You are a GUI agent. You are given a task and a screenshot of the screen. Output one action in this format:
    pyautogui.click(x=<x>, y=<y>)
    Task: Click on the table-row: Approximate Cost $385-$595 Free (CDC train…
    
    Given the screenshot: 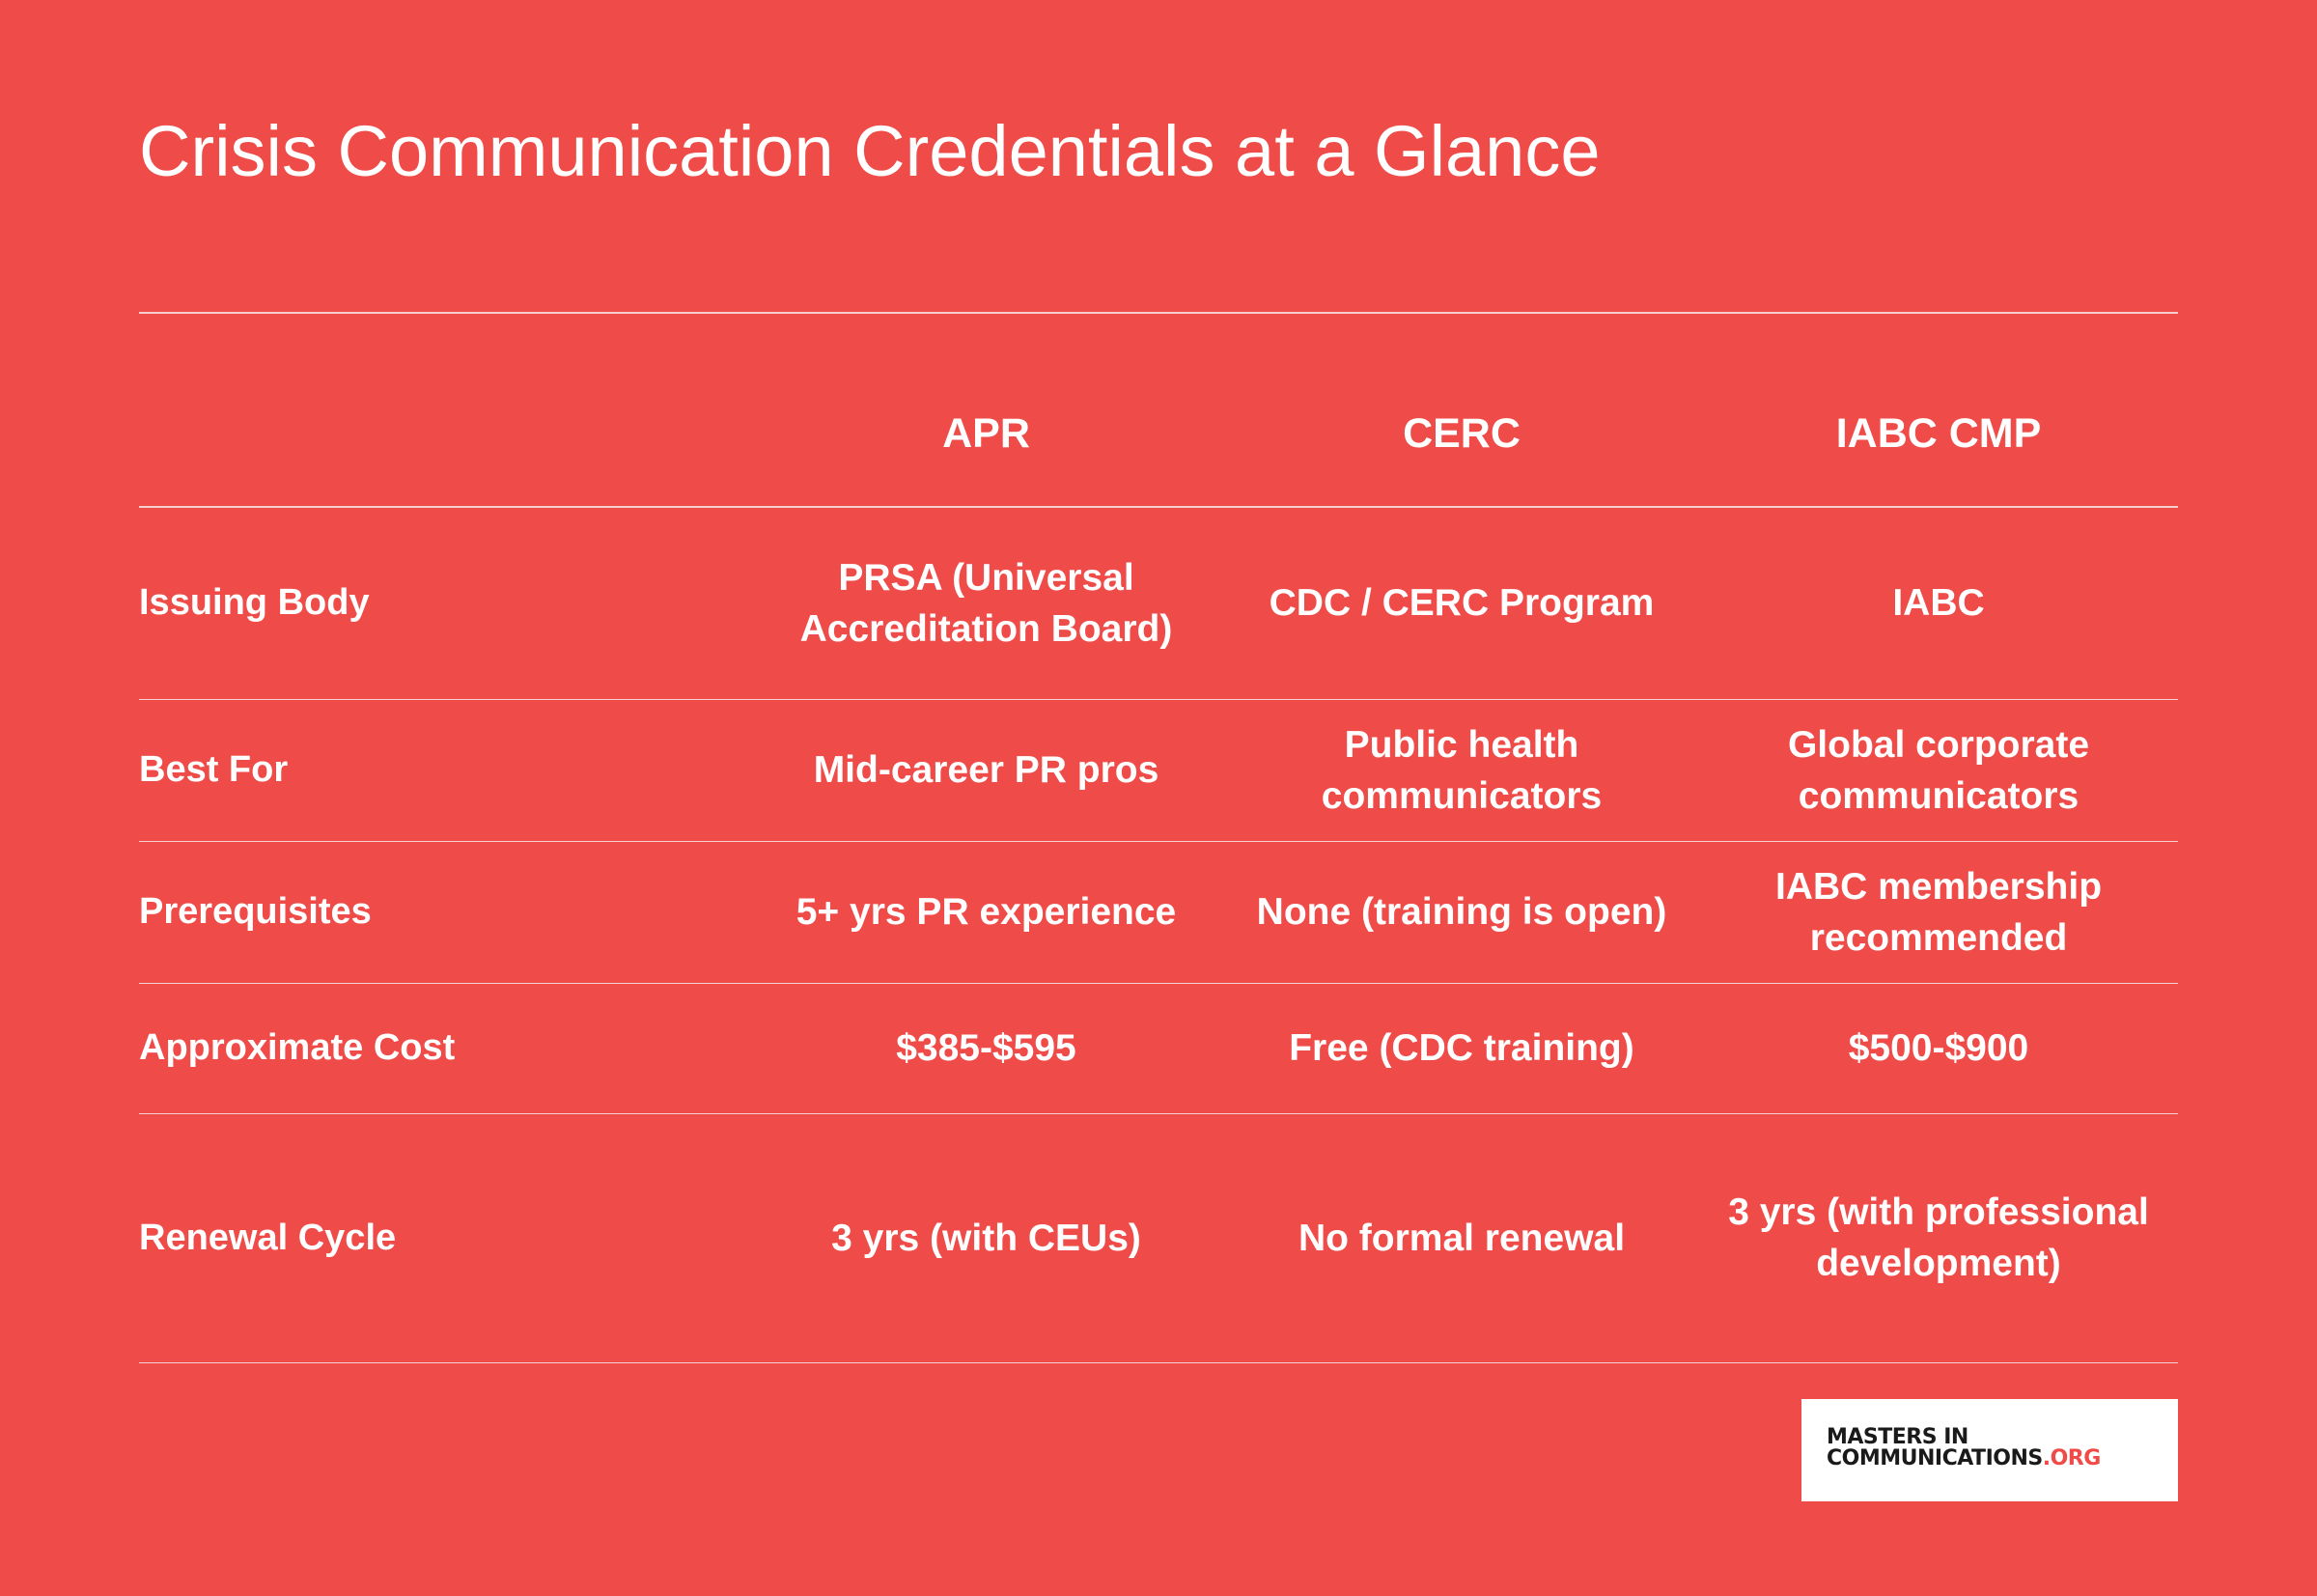 What is the action you would take?
    pyautogui.click(x=1158, y=1049)
    